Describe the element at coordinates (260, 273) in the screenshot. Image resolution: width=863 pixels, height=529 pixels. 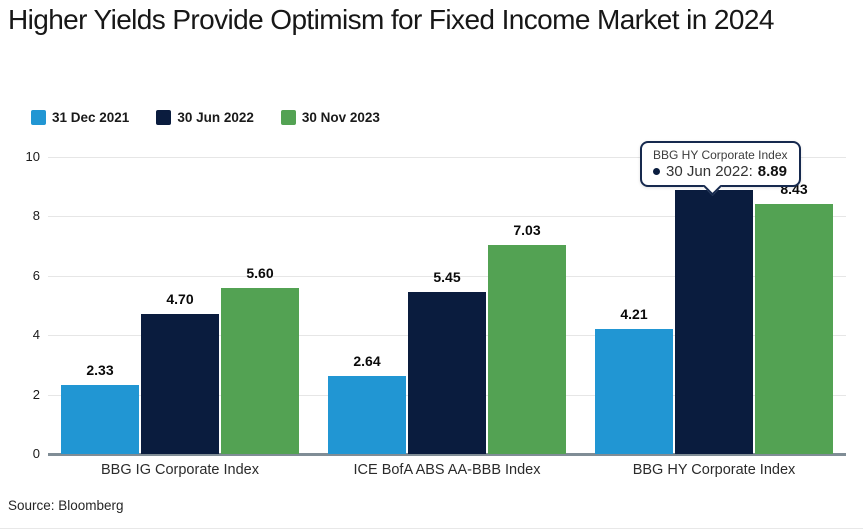
I see `bar-value-label: 5.60` at that location.